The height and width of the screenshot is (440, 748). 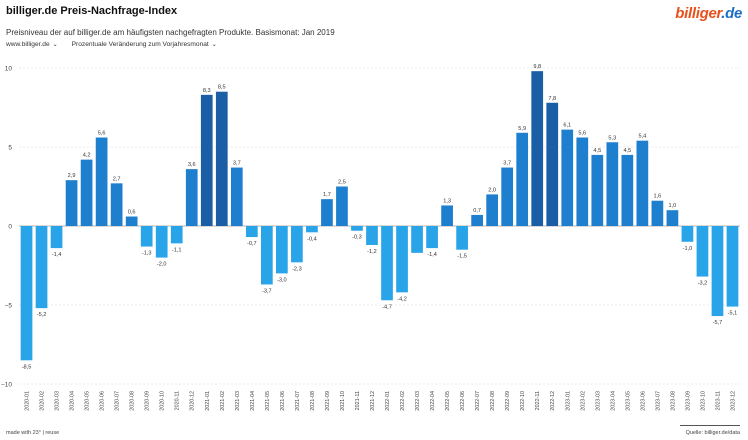 I want to click on x-tick-label: 2023-01, so click(x=568, y=401).